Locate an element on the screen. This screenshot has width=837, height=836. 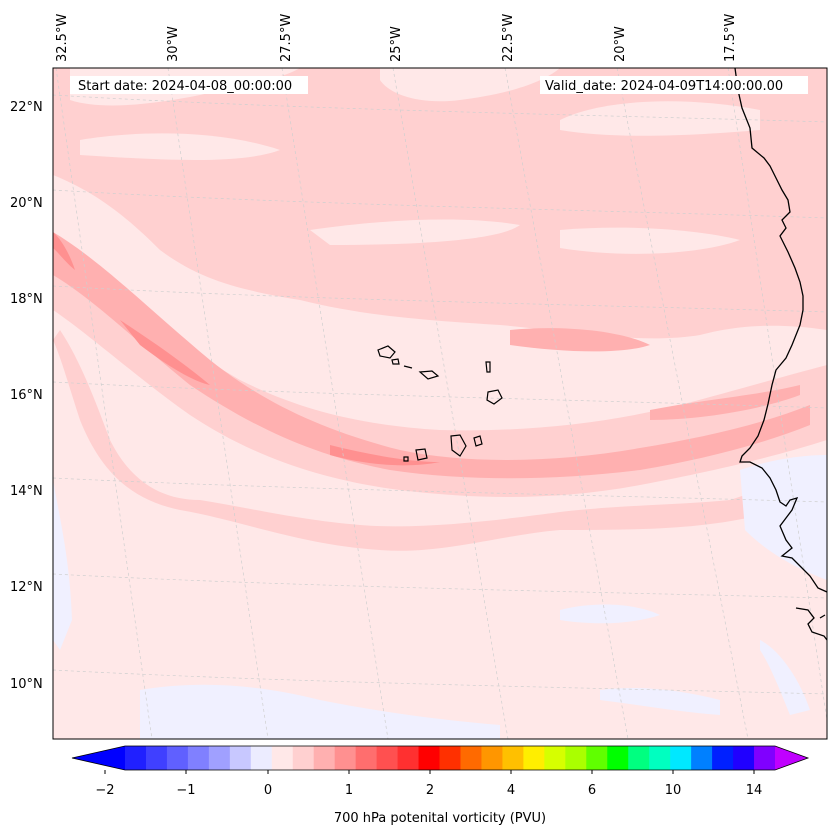
lat-labels: 22°N 20°N 18°N 16°N 14°N 12°N 10°N is located at coordinates (26, 396).